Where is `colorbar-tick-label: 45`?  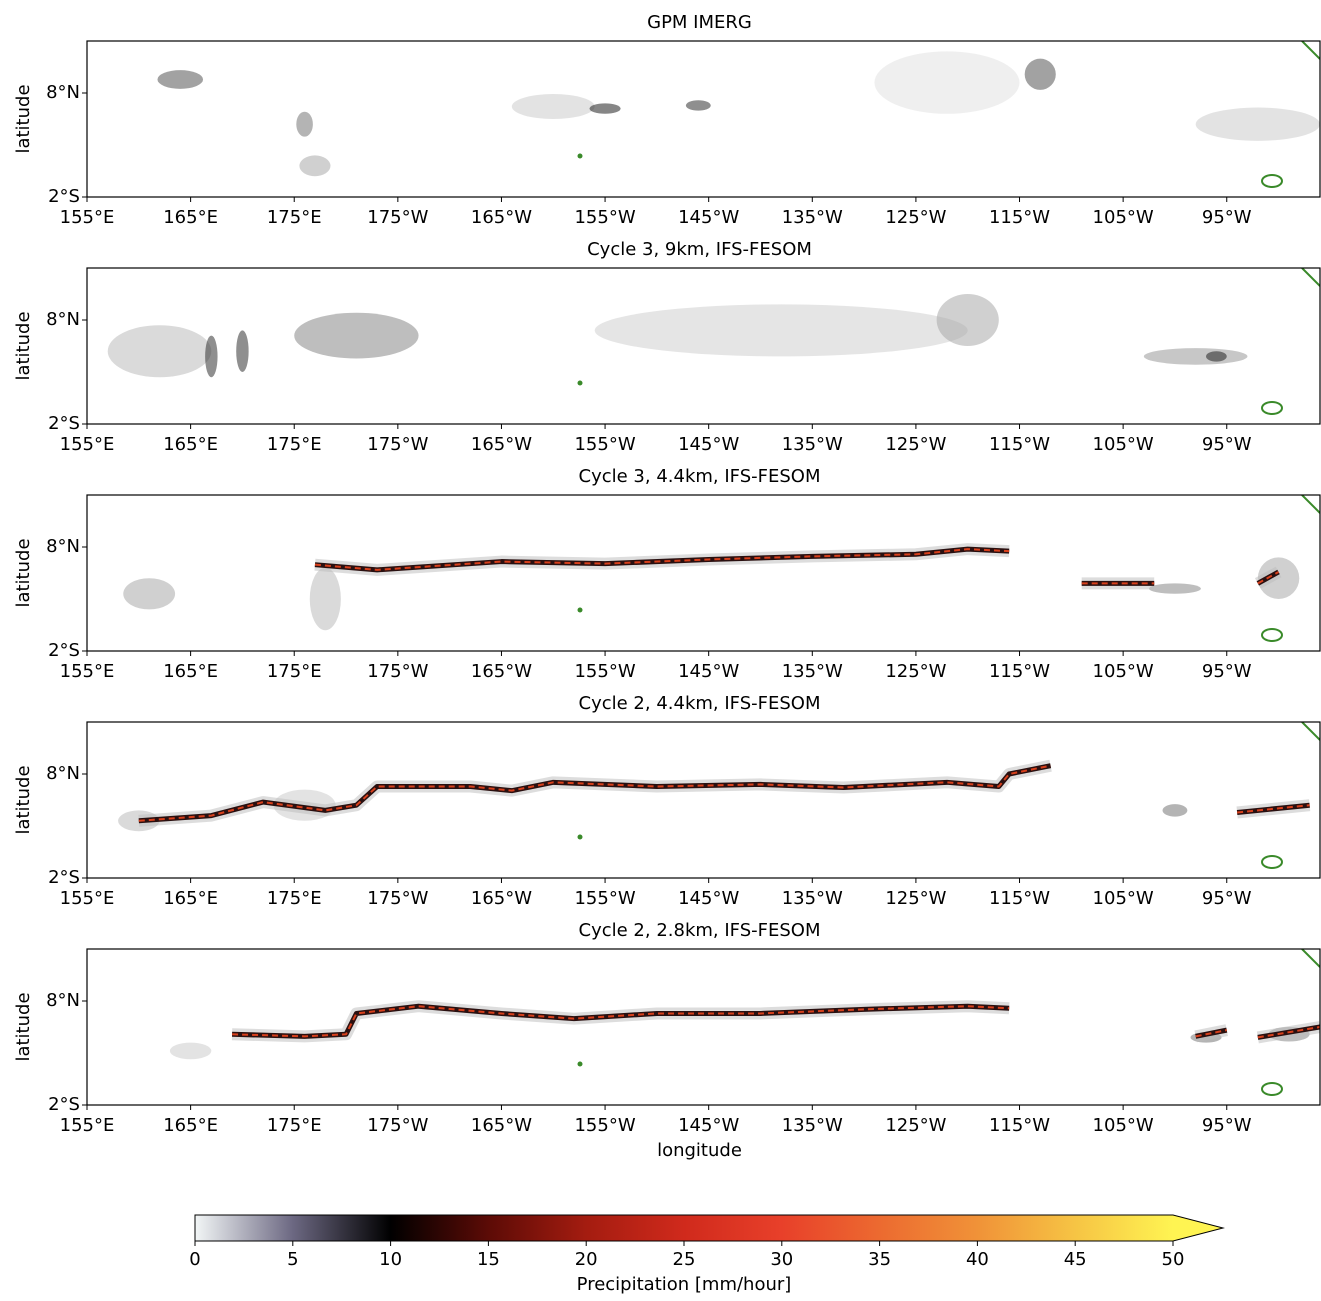
colorbar-tick-label: 45 is located at coordinates (1075, 1259).